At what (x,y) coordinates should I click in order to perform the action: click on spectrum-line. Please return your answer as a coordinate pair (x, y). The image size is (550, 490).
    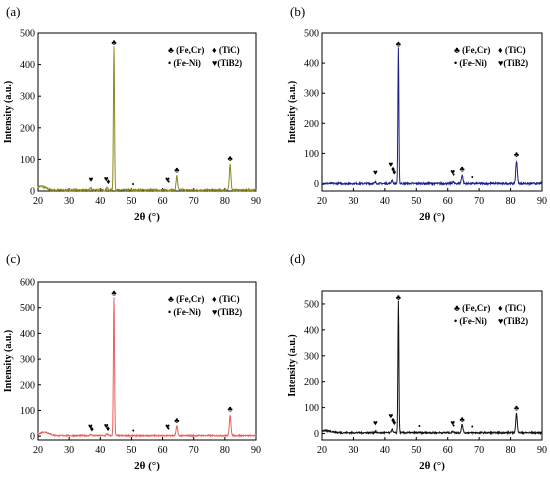
    Looking at the image, I should click on (147, 368).